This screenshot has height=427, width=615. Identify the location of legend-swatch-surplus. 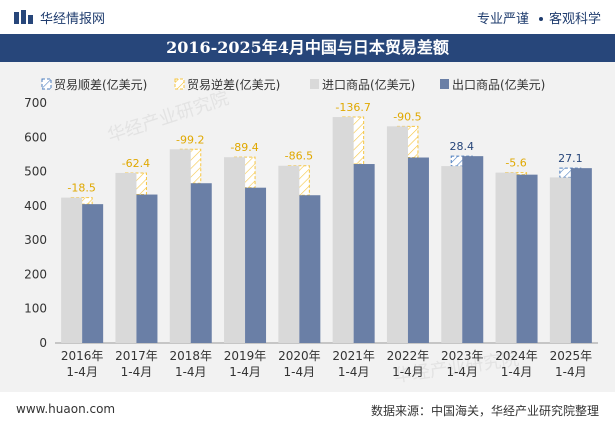
(46, 84).